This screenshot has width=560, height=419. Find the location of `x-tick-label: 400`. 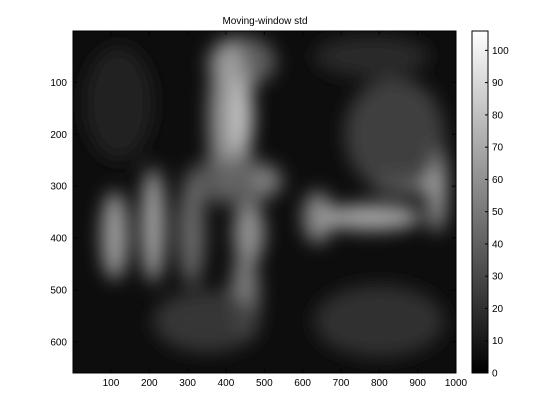

x-tick-label: 400 is located at coordinates (226, 383).